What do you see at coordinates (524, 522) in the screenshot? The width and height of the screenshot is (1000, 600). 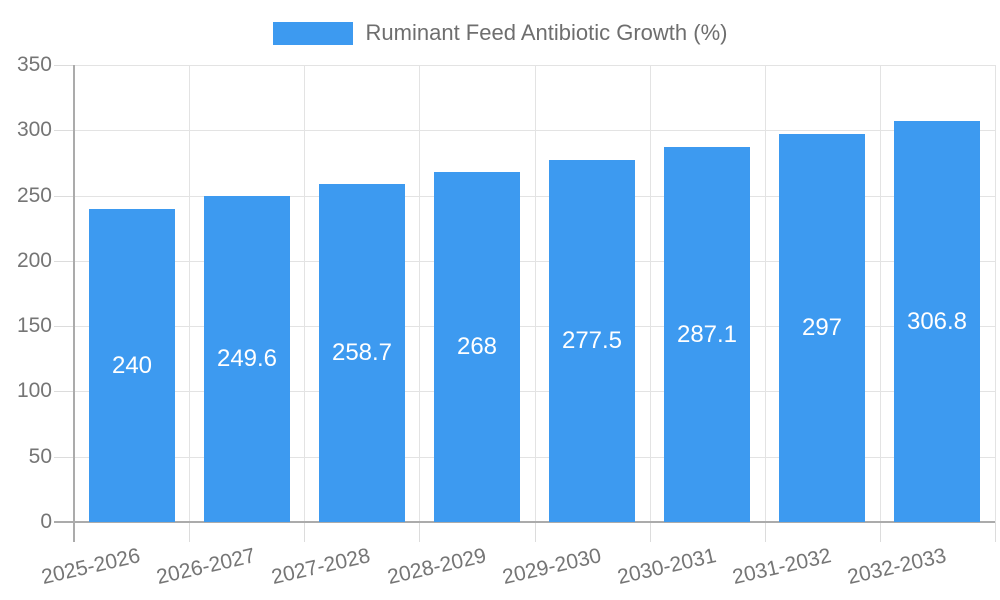 I see `x-axis-line` at bounding box center [524, 522].